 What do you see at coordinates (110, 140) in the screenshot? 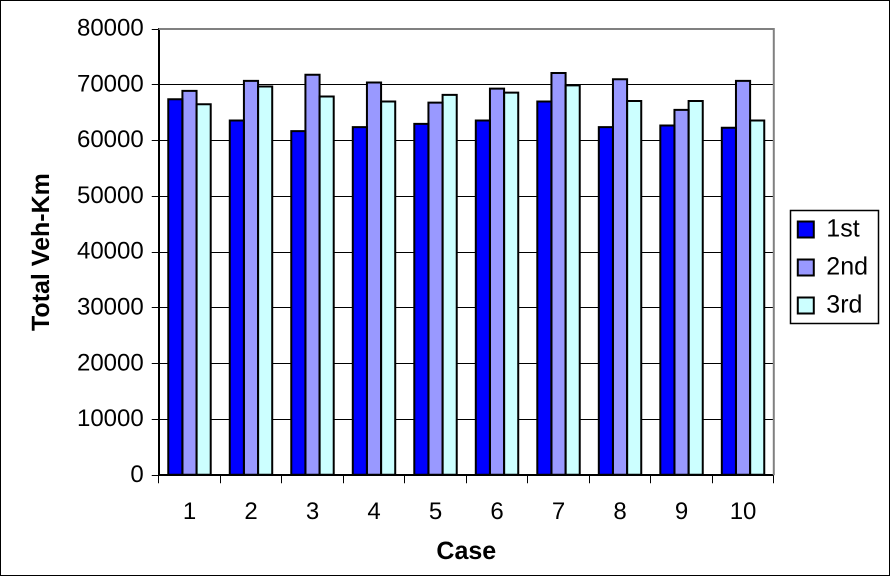
I see `y-tick-label: 60000` at bounding box center [110, 140].